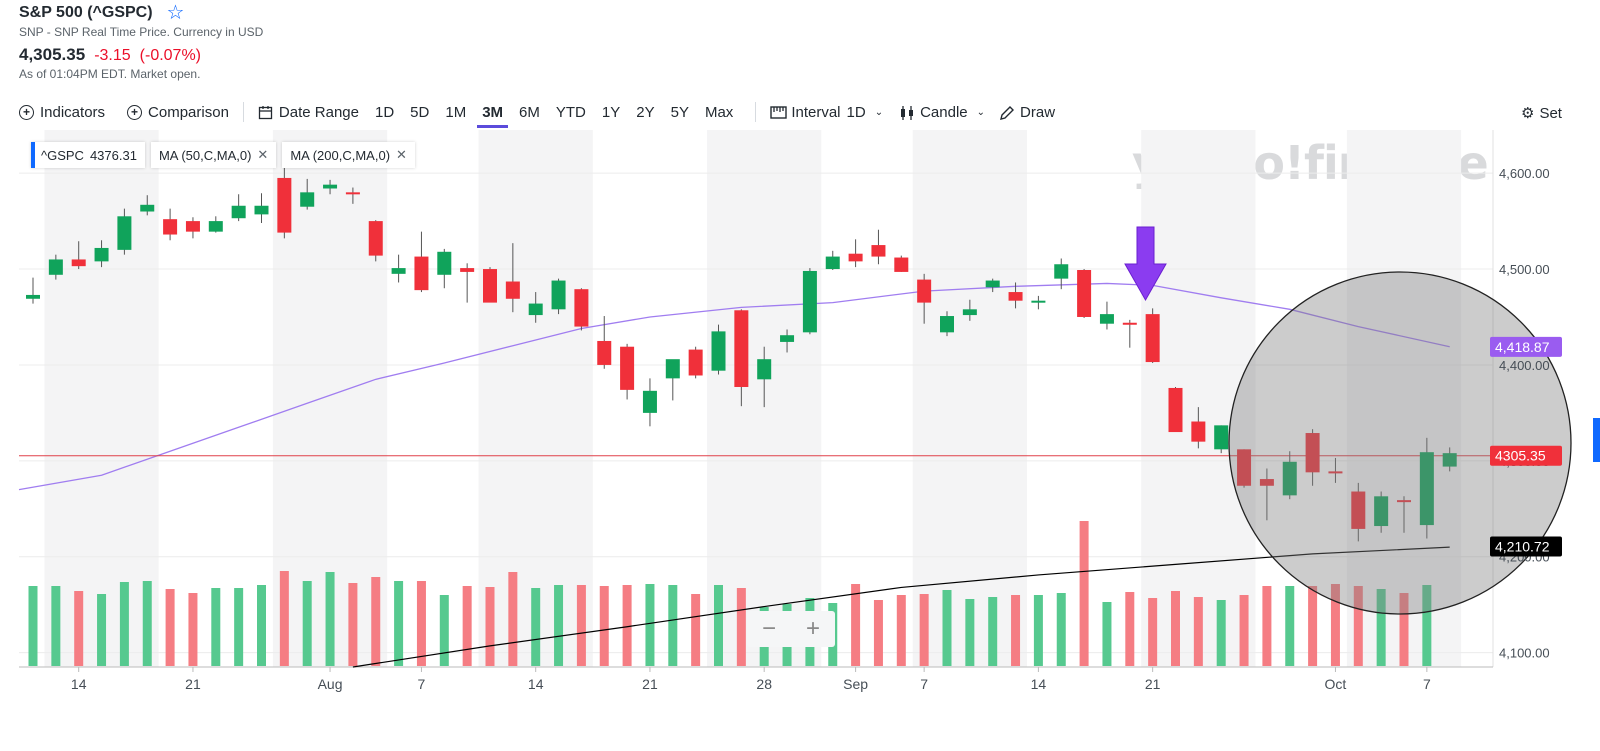 The height and width of the screenshot is (751, 1600). I want to click on quote-title: S&P 500 (^GSPC), so click(86, 12).